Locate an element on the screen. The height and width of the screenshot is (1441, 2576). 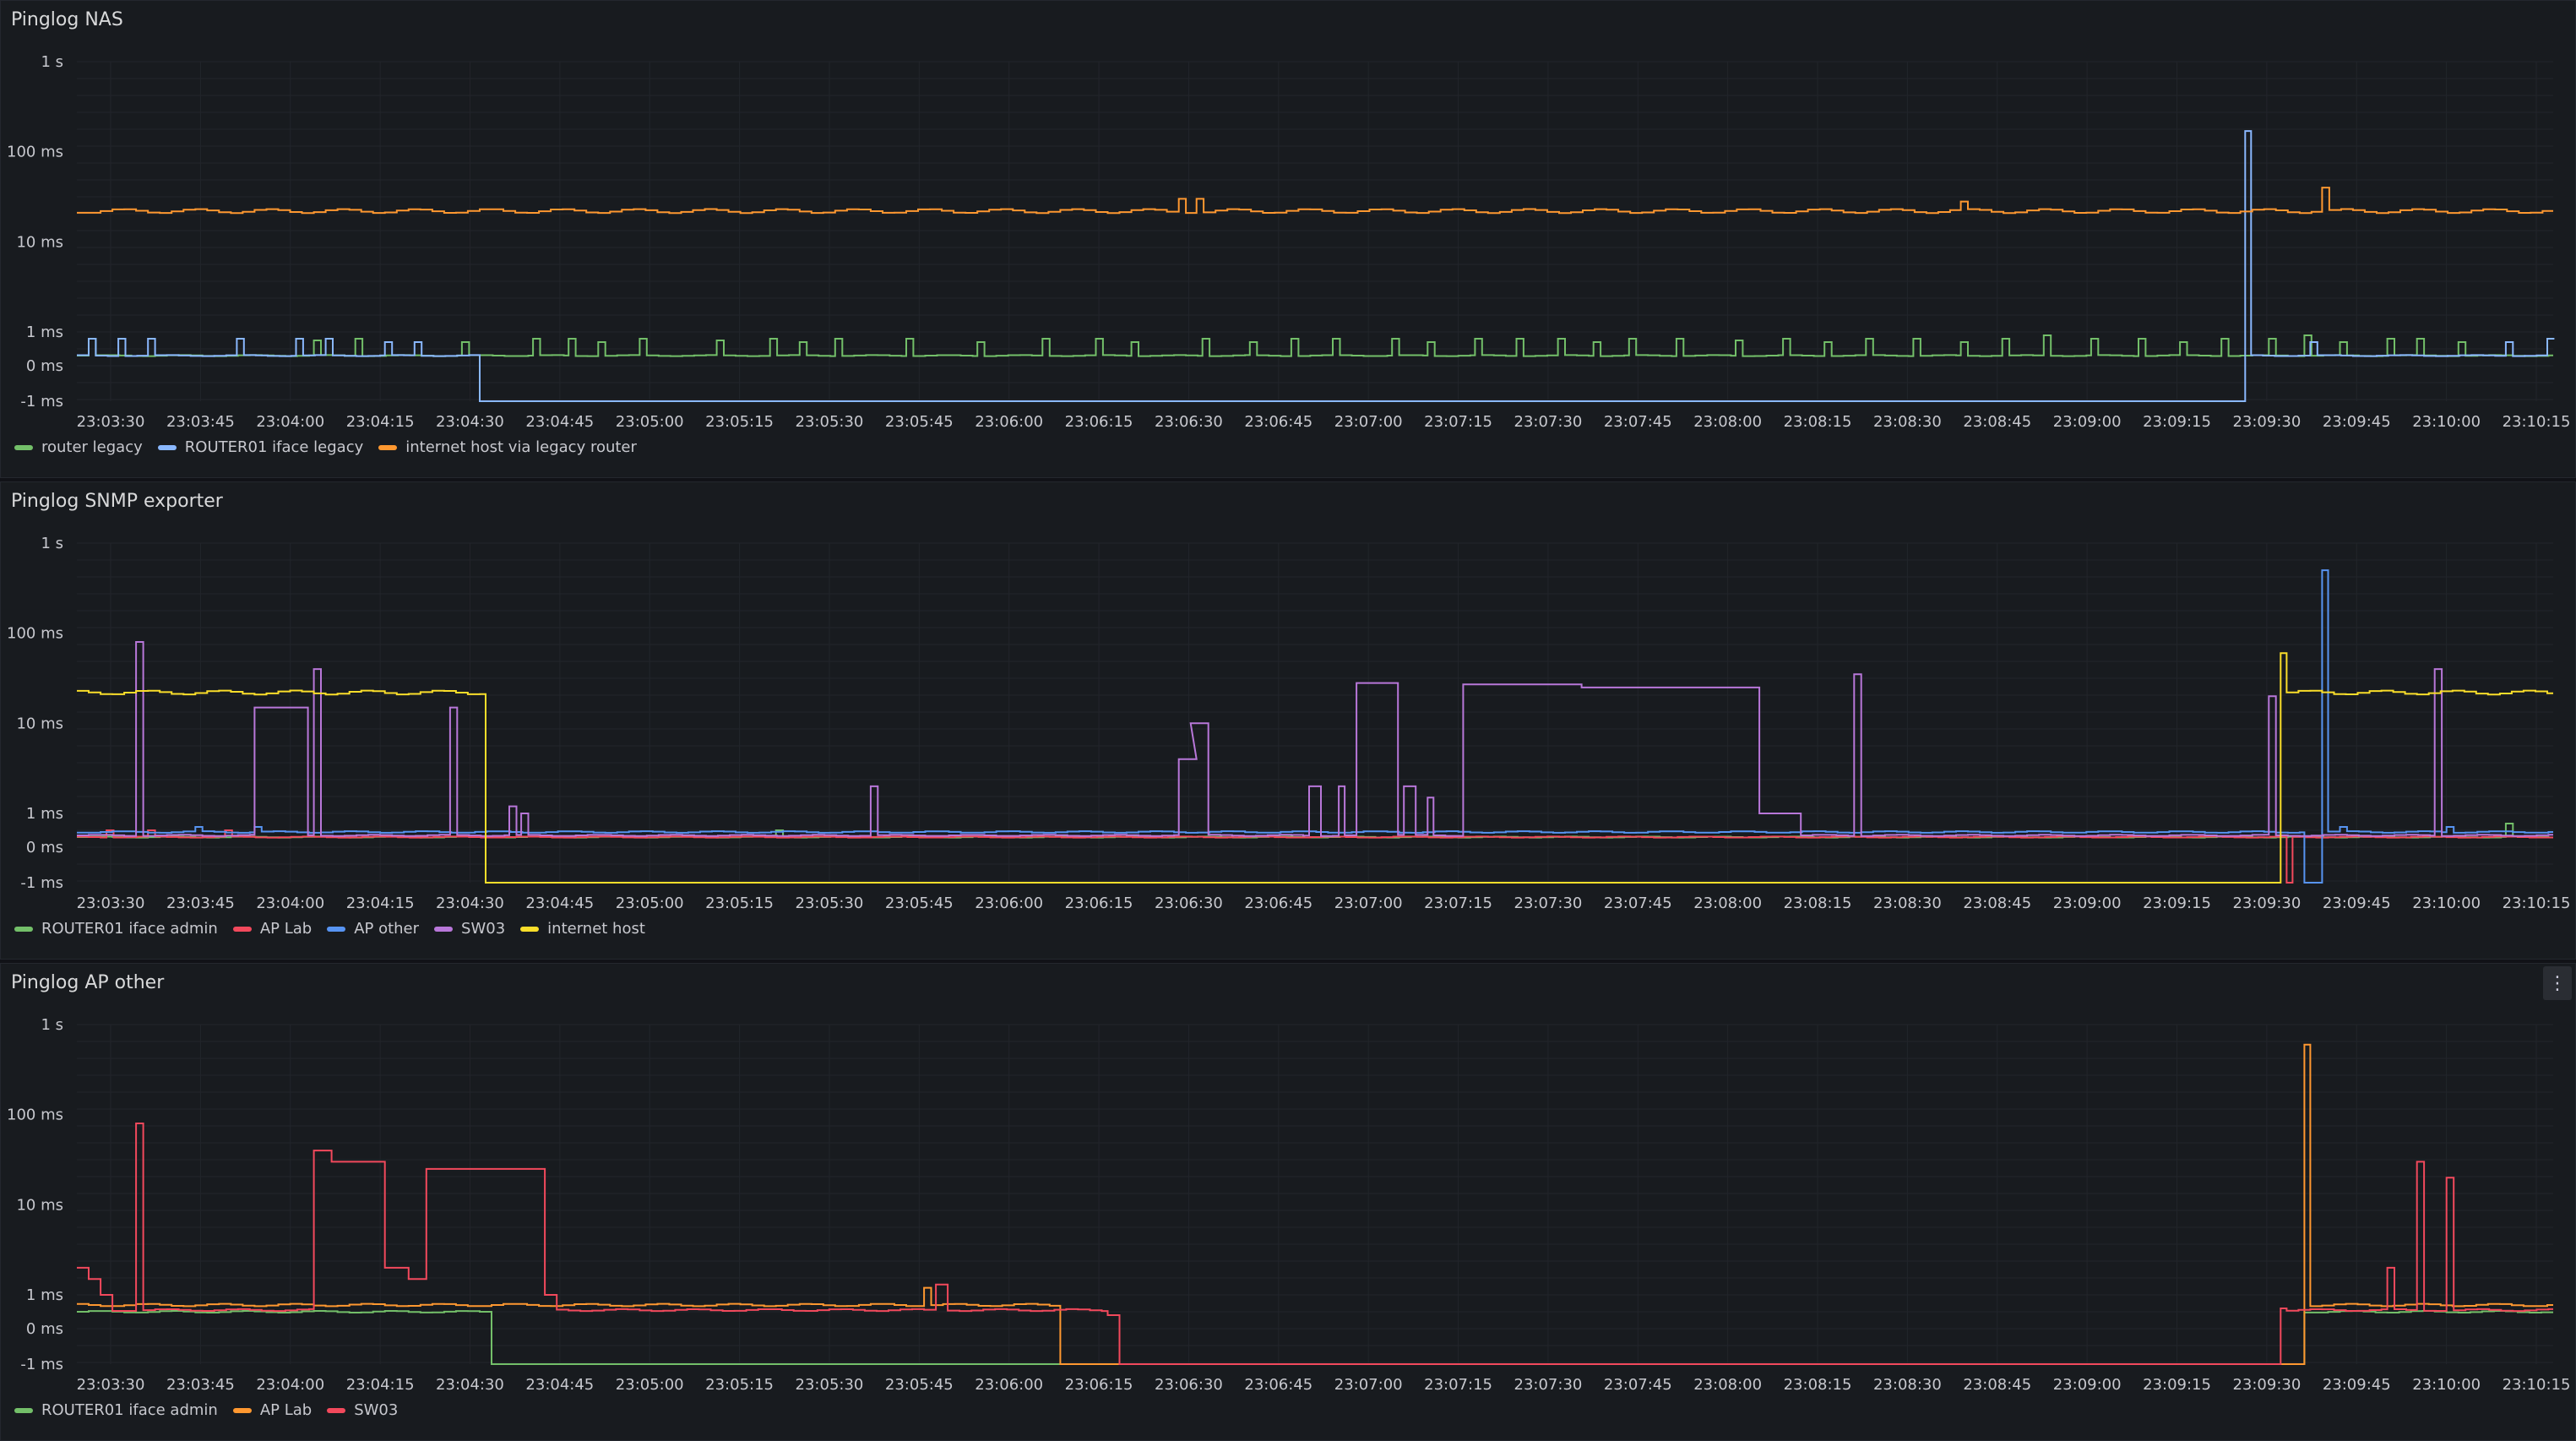
legend-label: internet host via legacy router is located at coordinates (521, 447).